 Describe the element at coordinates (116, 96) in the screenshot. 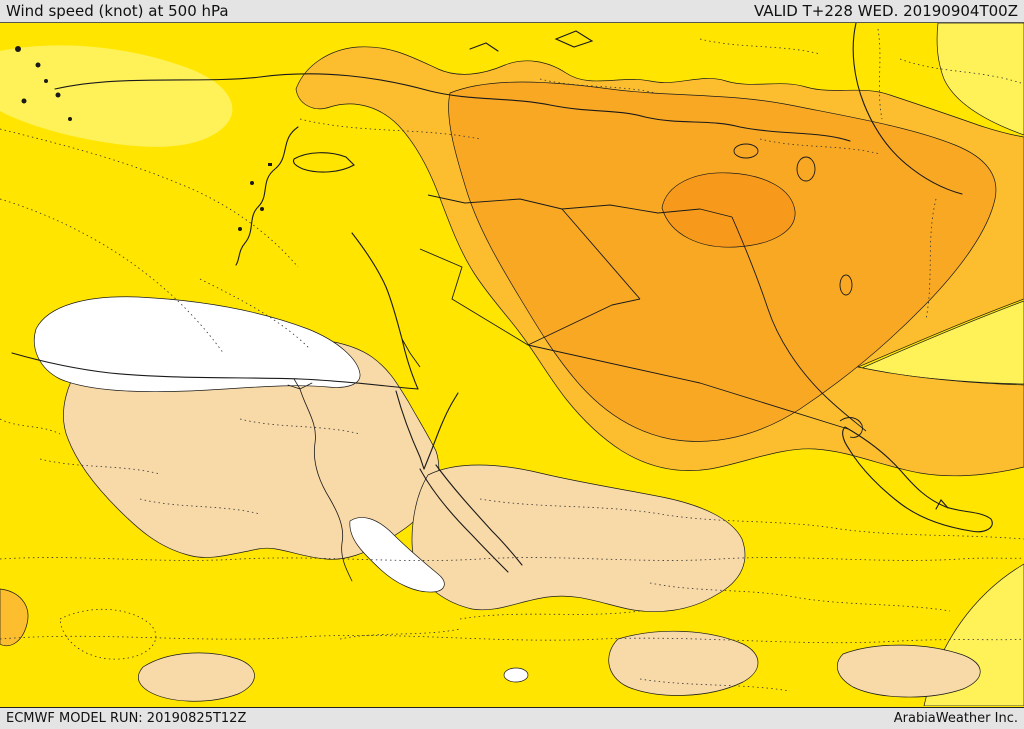

I see `bright-yellow-region-topleft` at that location.